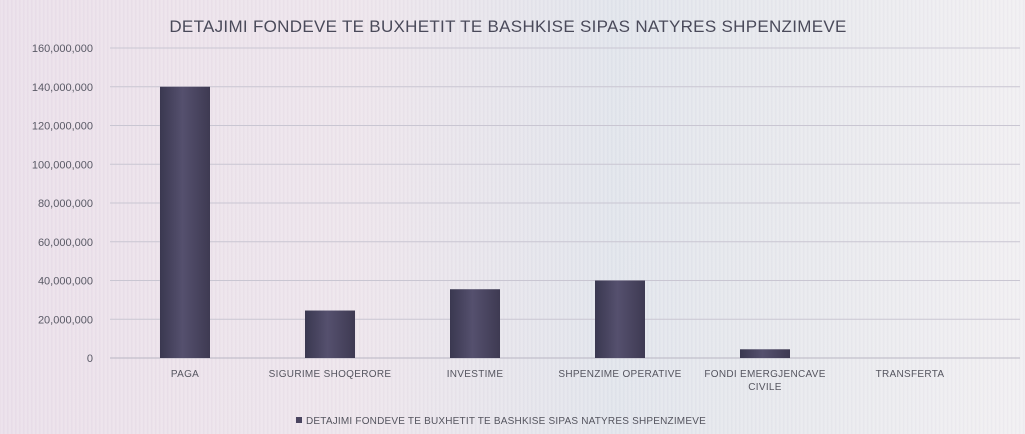 The image size is (1025, 434). I want to click on y-tick-label: 20,000,000, so click(65, 320).